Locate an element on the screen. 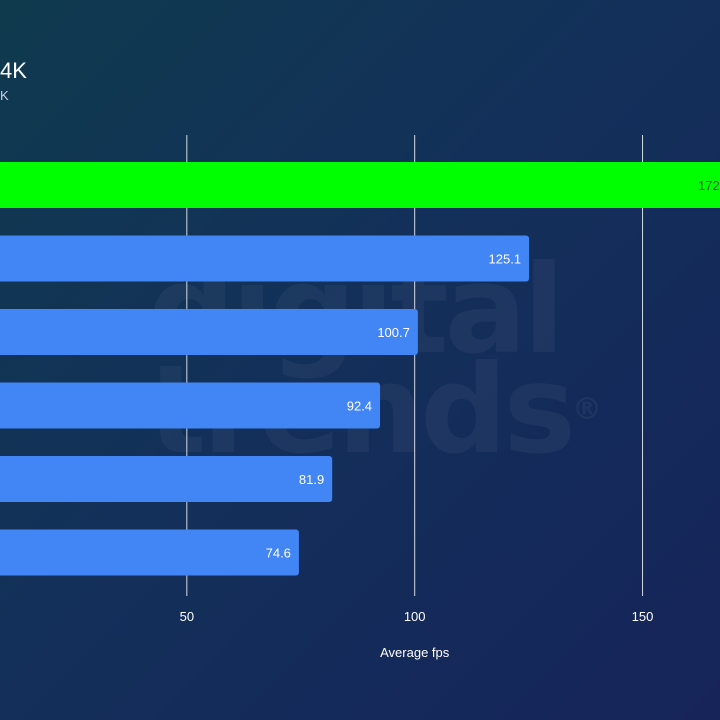 The height and width of the screenshot is (720, 720). chart-title: 4K is located at coordinates (13, 70).